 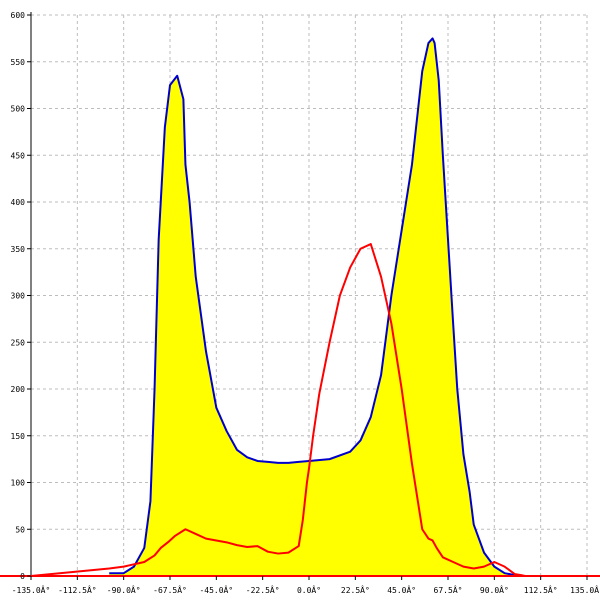 What do you see at coordinates (355, 589) in the screenshot?
I see `x-tick-label: 22.5Â°` at bounding box center [355, 589].